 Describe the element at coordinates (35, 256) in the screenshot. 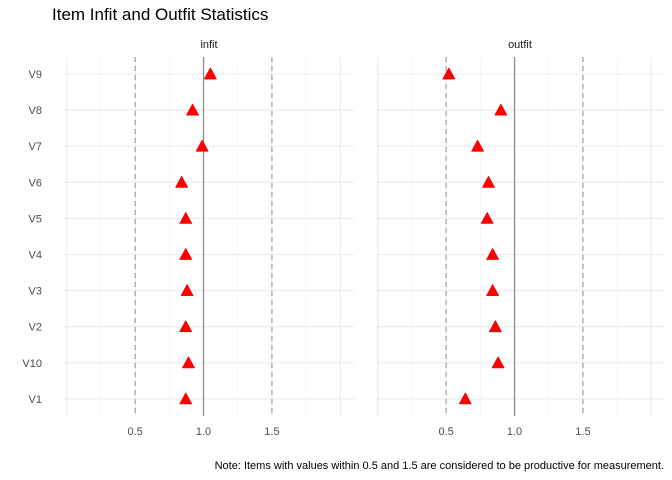

I see `y-tick-label: V4` at that location.